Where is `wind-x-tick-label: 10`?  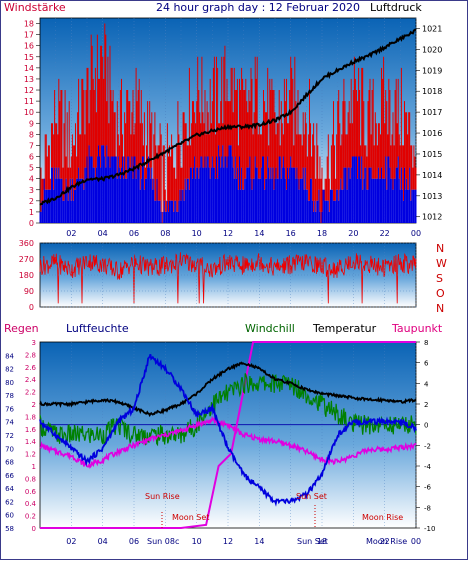
wind-x-tick-label: 10 is located at coordinates (197, 233).